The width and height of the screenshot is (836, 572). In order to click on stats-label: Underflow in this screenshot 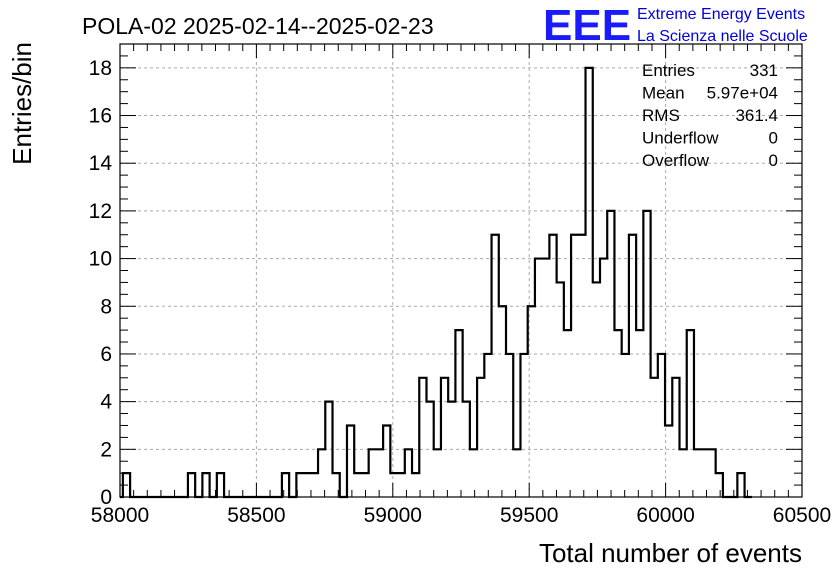, I will do `click(680, 138)`.